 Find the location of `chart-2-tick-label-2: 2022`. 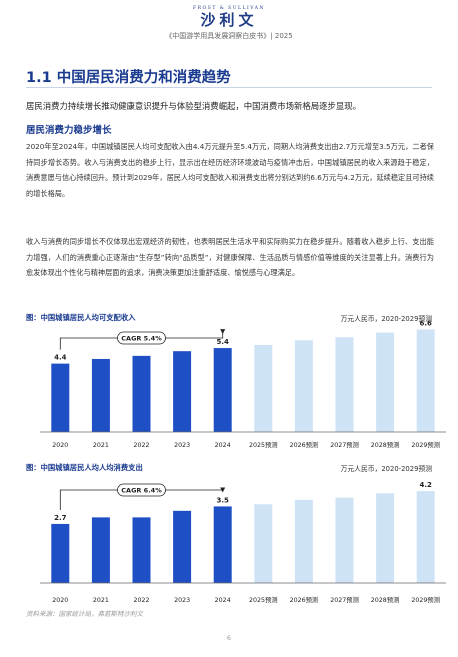

chart-2-tick-label-2: 2022 is located at coordinates (141, 600).